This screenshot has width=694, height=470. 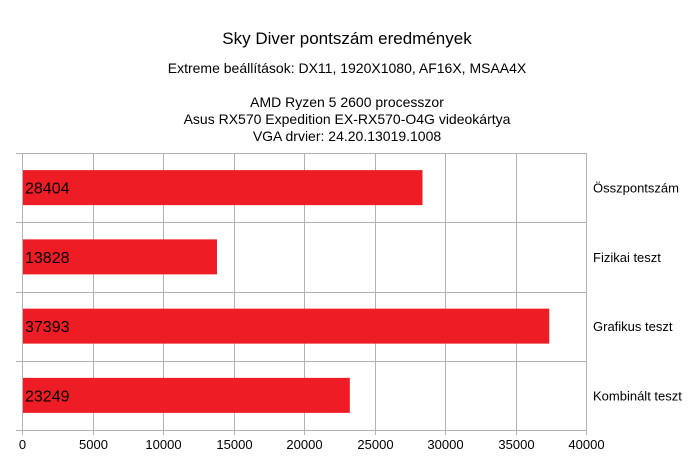 I want to click on x-tick-label: 35000, so click(x=516, y=444).